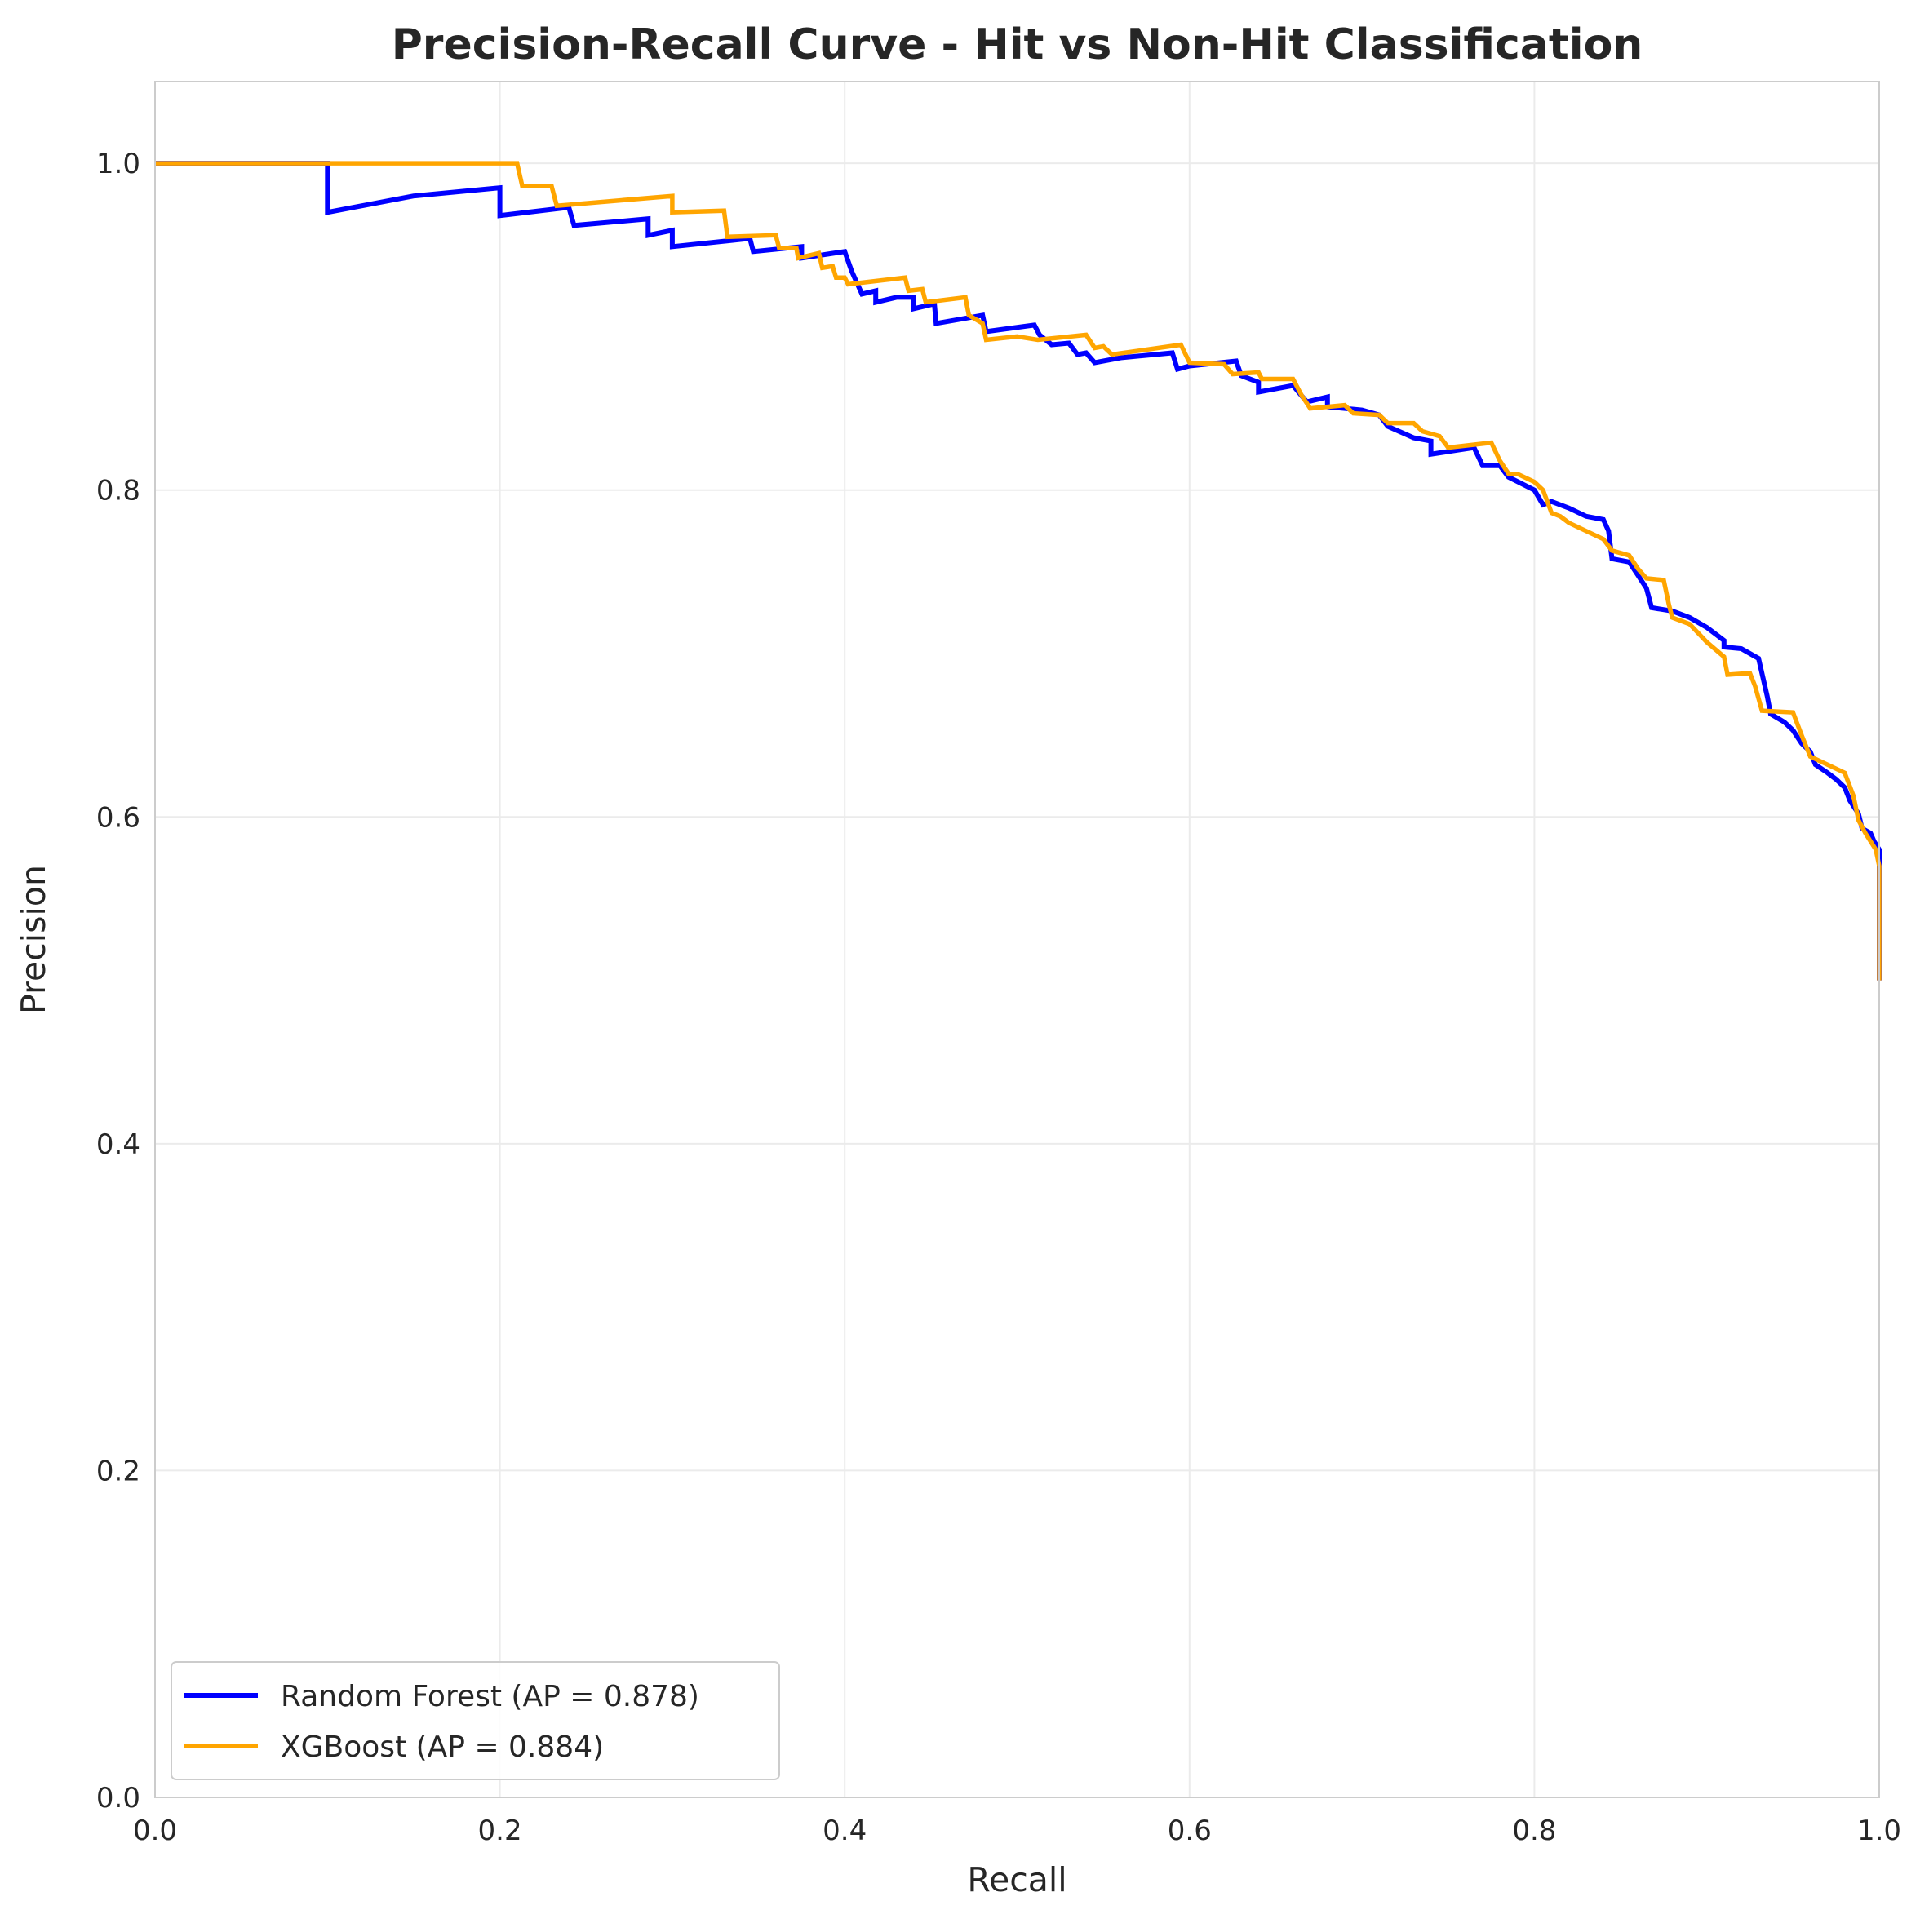 The width and height of the screenshot is (1929, 1932). Describe the element at coordinates (442, 1747) in the screenshot. I see `legend-label-xgboost: XGBoost (AP = 0.884)` at that location.